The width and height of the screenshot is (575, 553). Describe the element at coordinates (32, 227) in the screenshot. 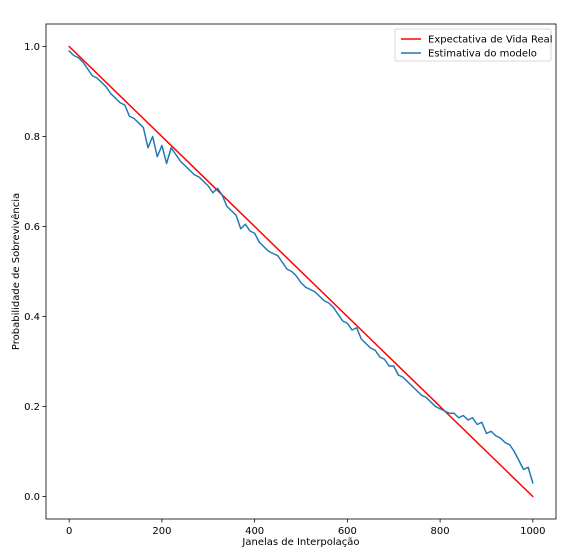

I see `y-tick-label: 0.6` at that location.